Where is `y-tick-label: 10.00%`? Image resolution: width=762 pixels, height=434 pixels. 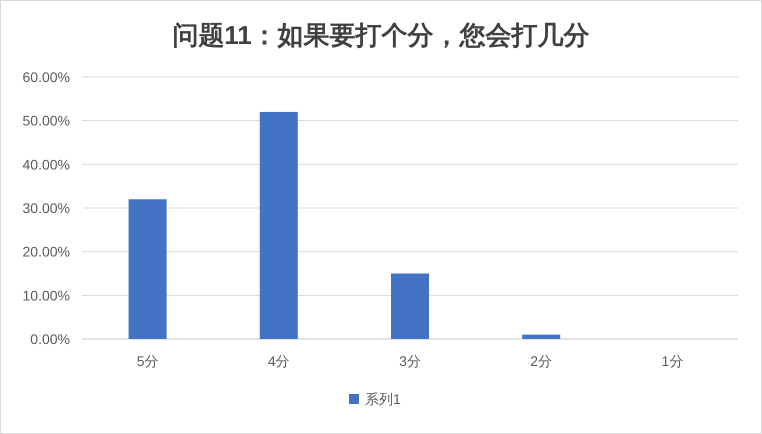 y-tick-label: 10.00% is located at coordinates (46, 295).